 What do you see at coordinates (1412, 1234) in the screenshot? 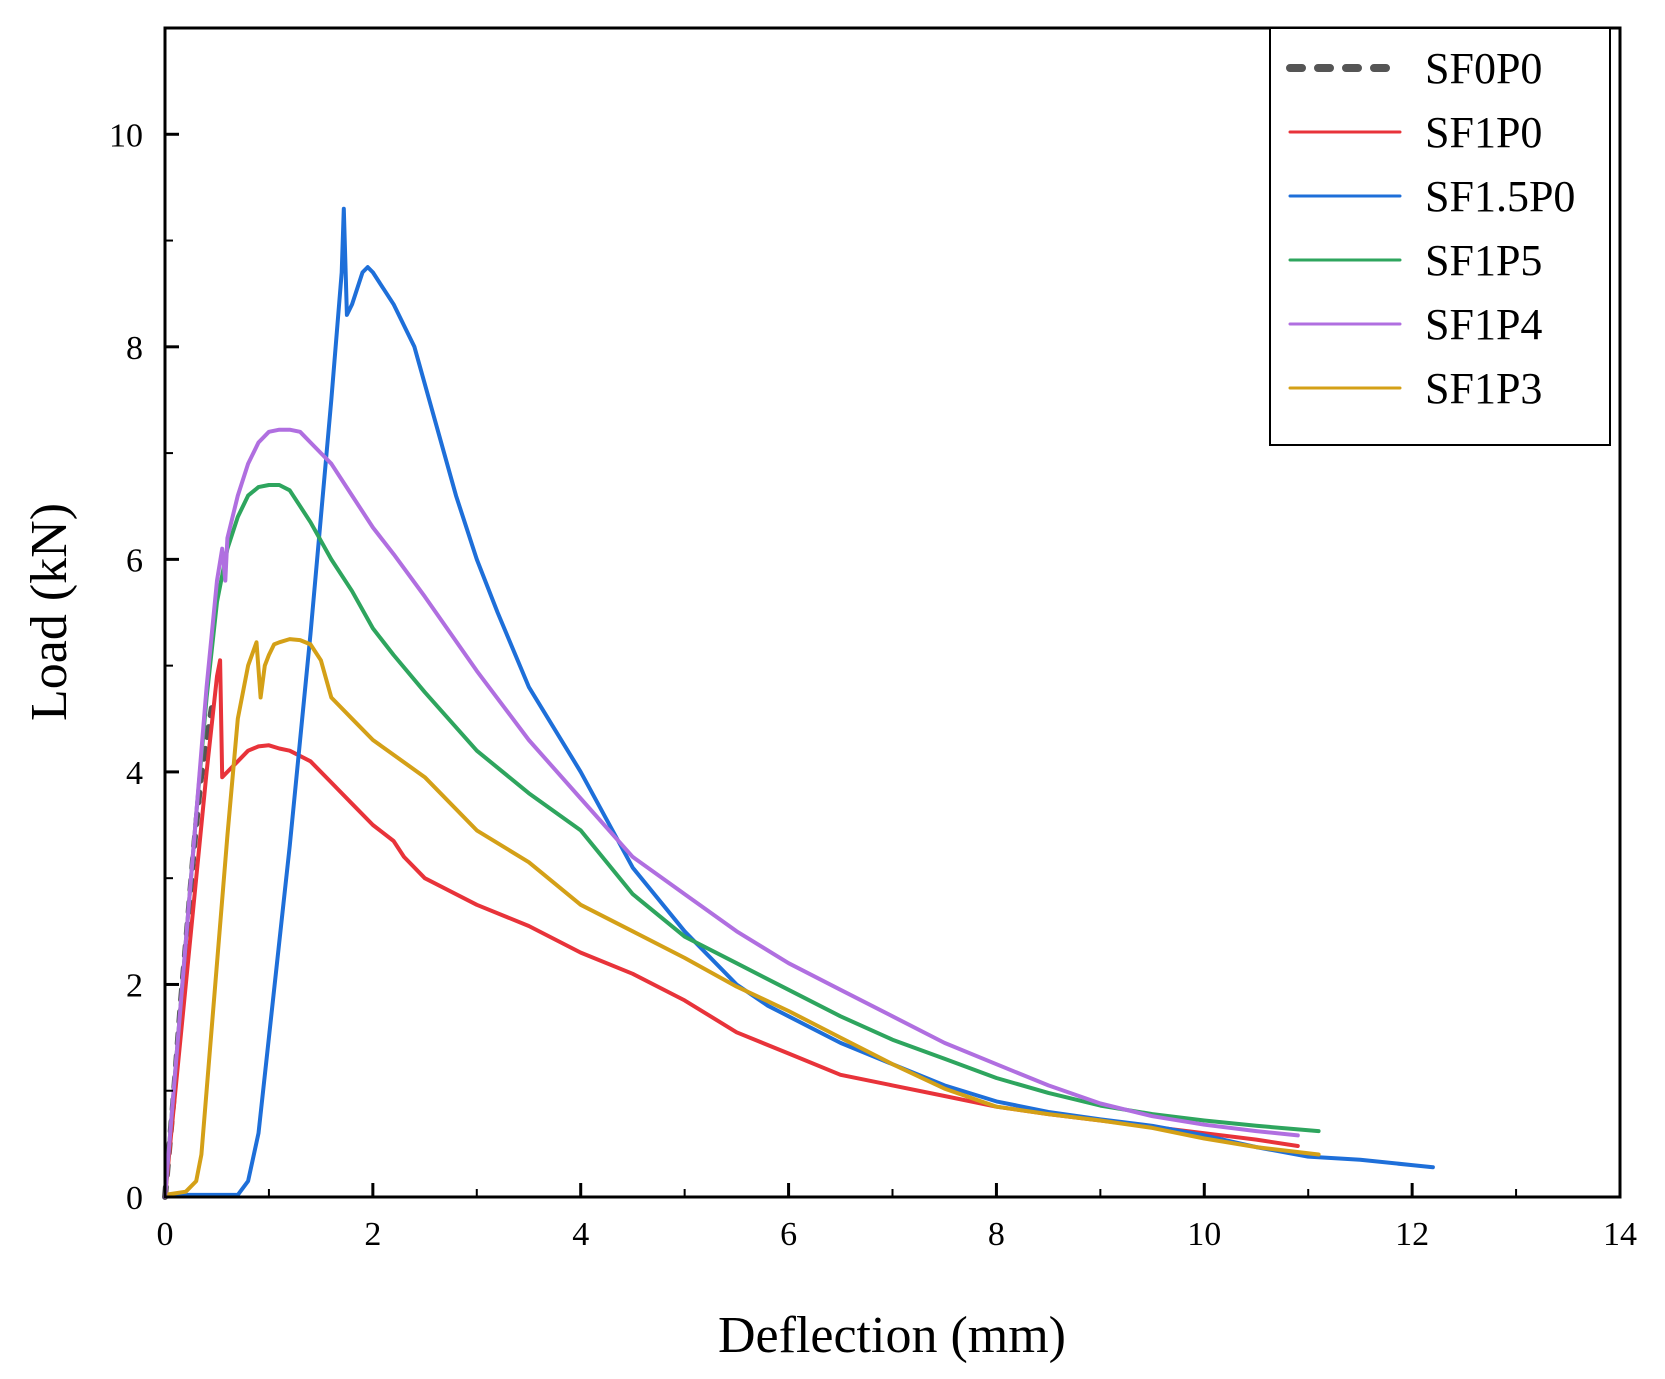
I see `x-tick-label: 12` at bounding box center [1412, 1234].